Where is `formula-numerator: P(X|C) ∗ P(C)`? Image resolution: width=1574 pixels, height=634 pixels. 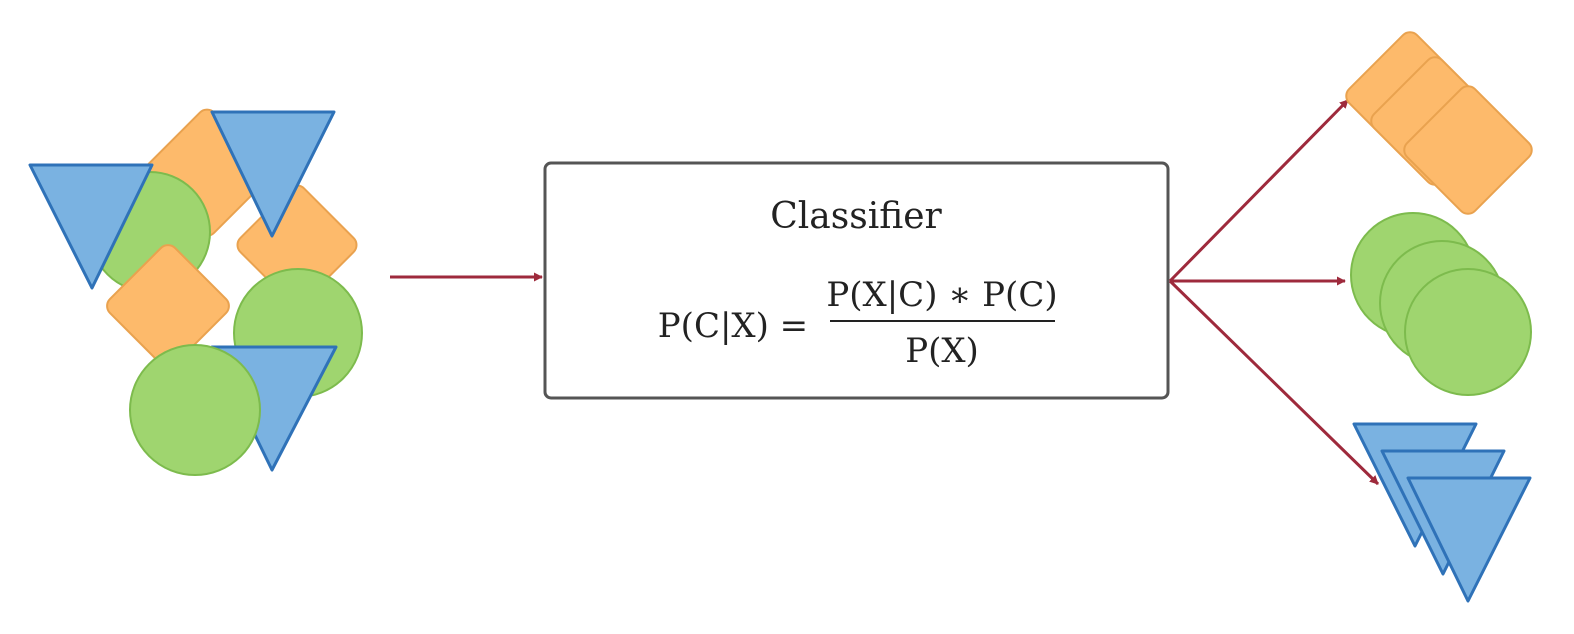
formula-numerator: P(X|C) ∗ P(C) is located at coordinates (941, 295).